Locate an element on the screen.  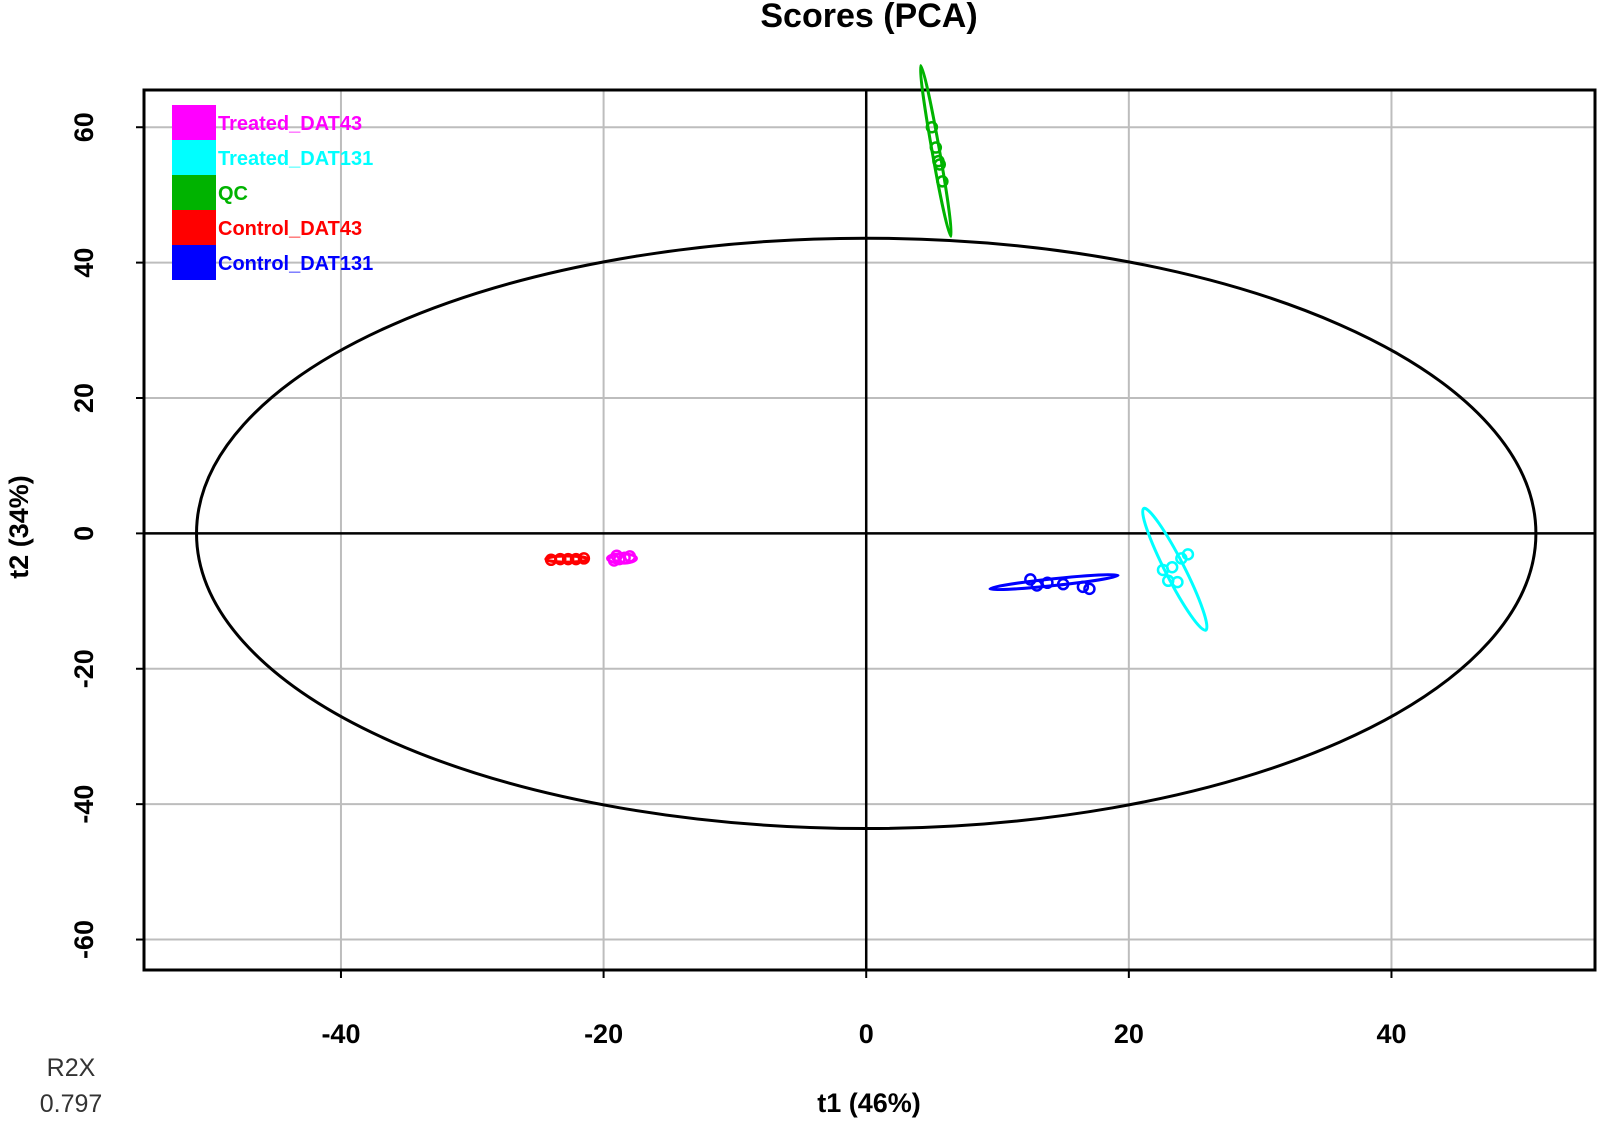
legend-label: Control_DAT131 is located at coordinates (295, 264).